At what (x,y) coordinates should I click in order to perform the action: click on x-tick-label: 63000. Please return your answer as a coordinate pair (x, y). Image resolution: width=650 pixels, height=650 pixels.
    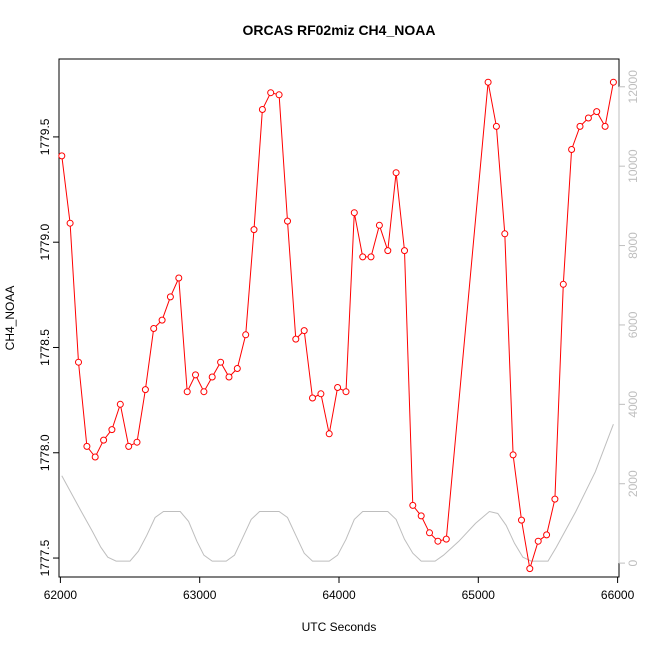
    Looking at the image, I should click on (200, 595).